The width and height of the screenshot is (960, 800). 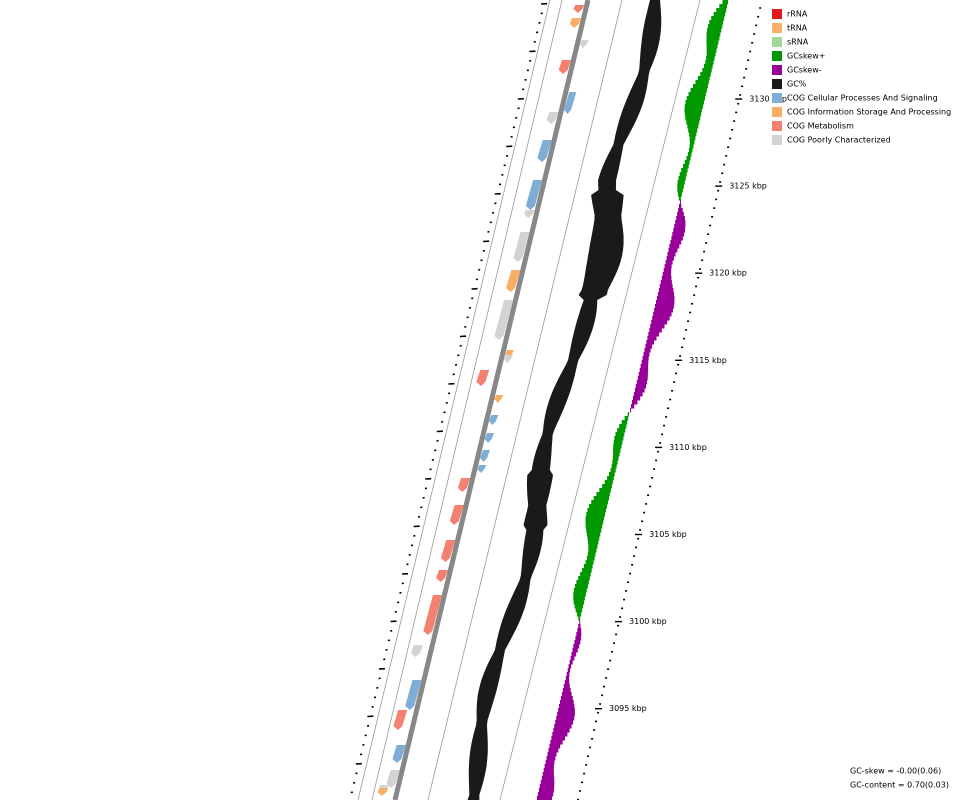 What do you see at coordinates (804, 70) in the screenshot?
I see `legend-label: GCskew-` at bounding box center [804, 70].